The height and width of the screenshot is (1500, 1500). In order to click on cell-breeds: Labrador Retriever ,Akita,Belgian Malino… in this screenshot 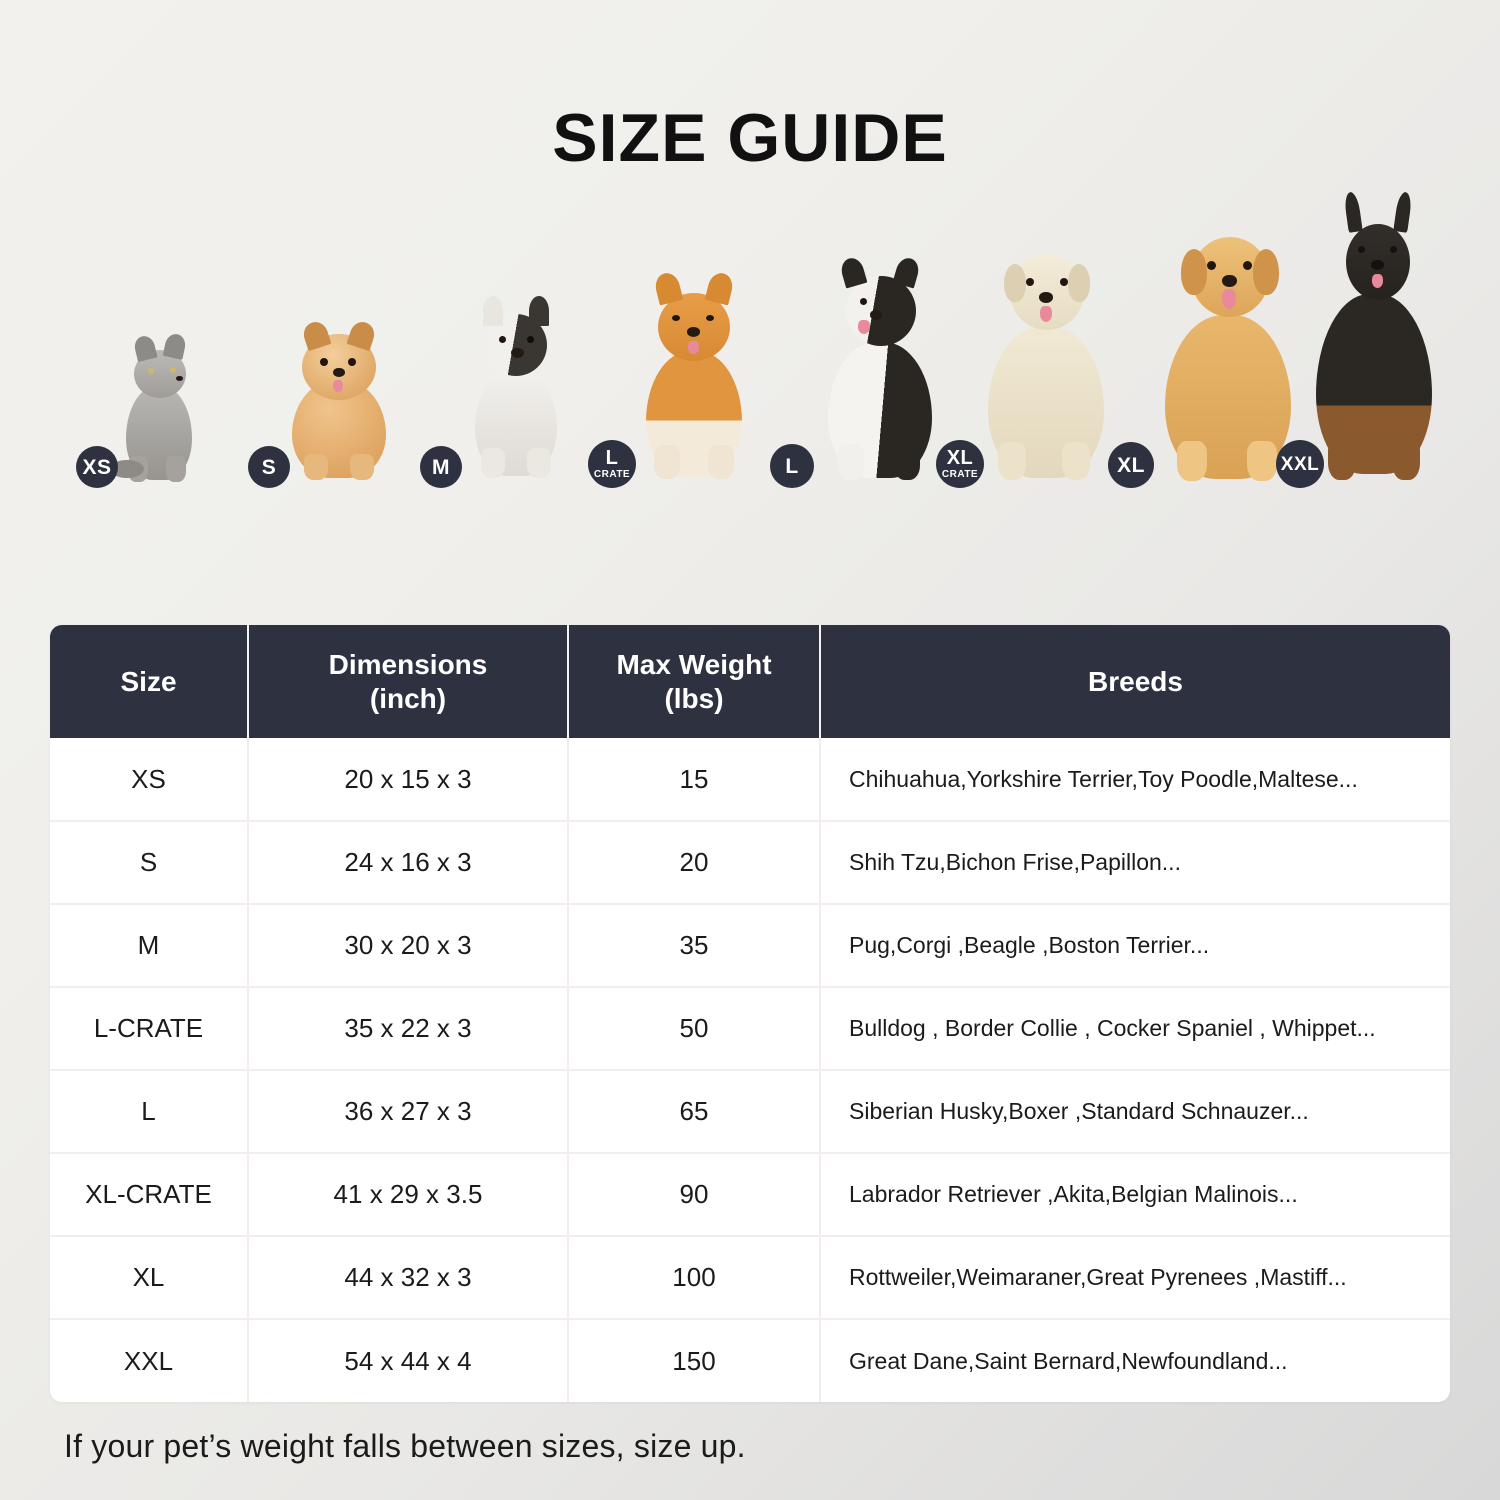, I will do `click(1135, 1194)`.